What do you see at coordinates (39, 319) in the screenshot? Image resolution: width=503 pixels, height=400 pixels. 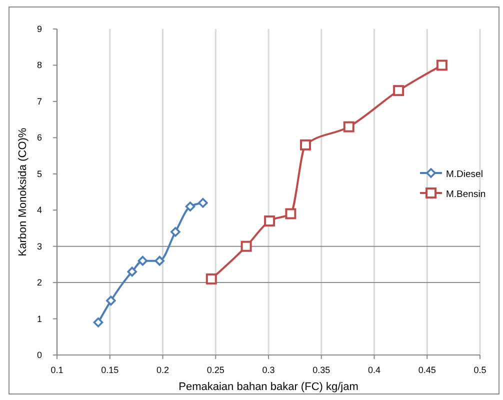 I see `y-tick-label: 1` at bounding box center [39, 319].